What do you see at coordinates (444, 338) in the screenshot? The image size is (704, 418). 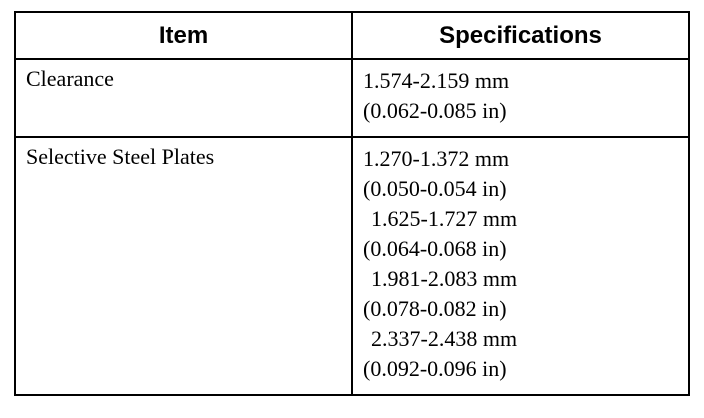 I see `spec-line: 2.337-2.438 mm` at bounding box center [444, 338].